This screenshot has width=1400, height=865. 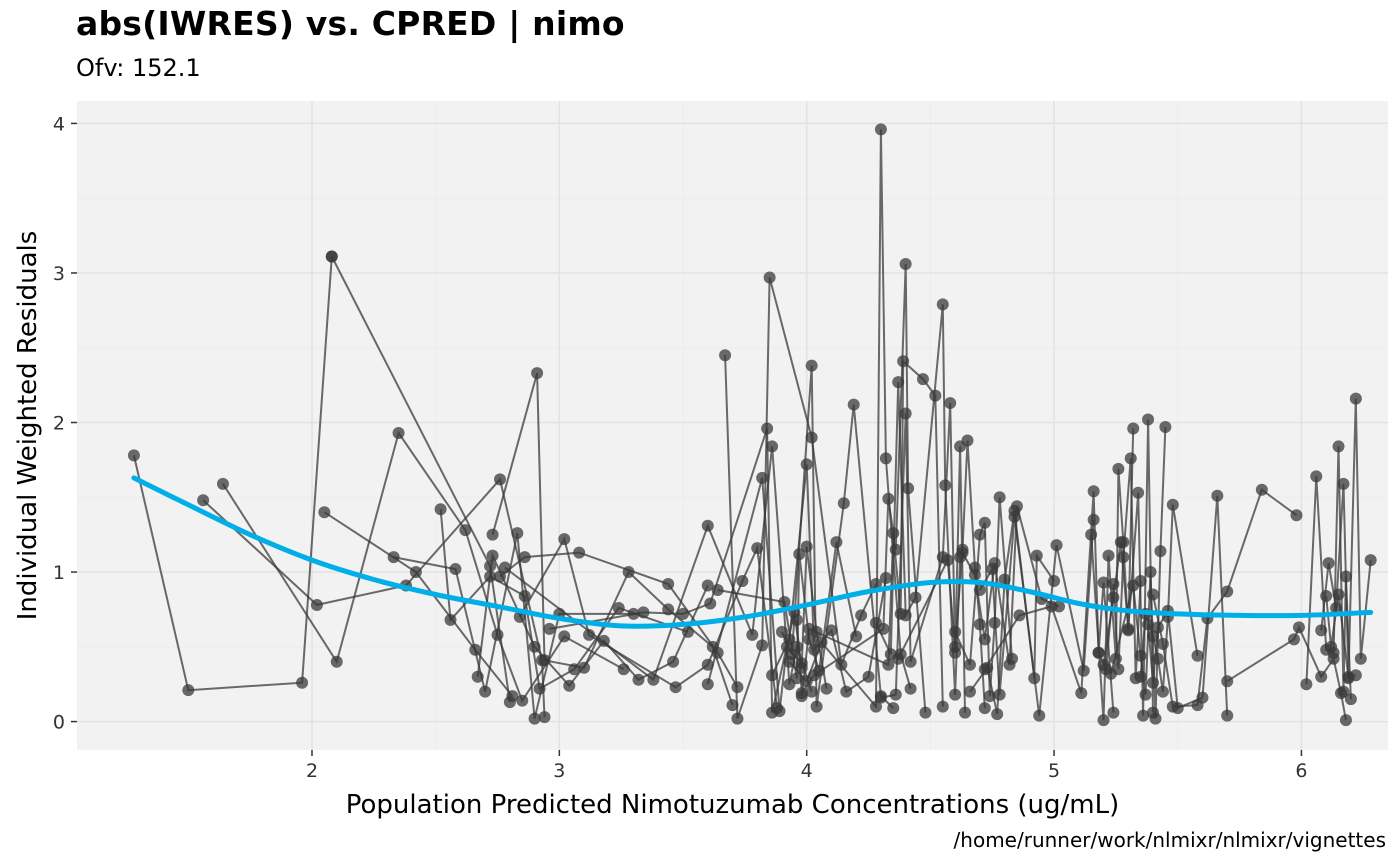 What do you see at coordinates (28, 426) in the screenshot?
I see `y-axis-label: Individual Weighted Residuals` at bounding box center [28, 426].